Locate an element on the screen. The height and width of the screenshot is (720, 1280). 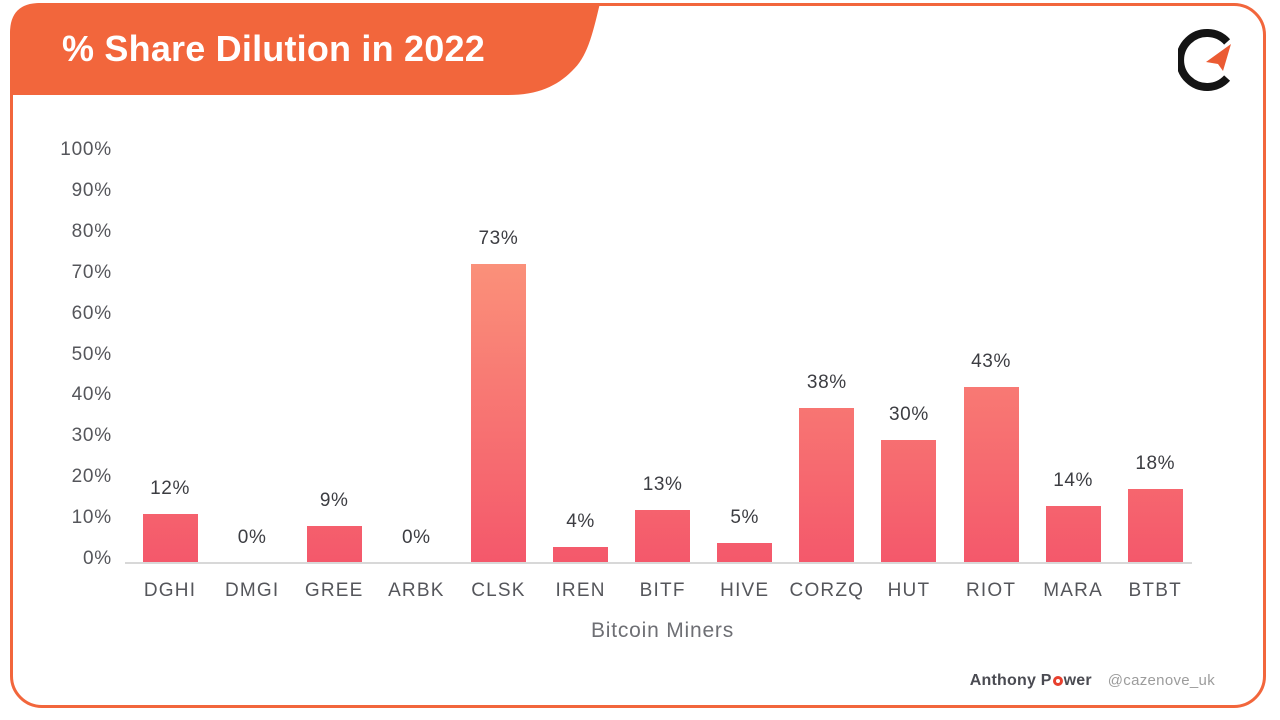
category-label: DMGI is located at coordinates (252, 590).